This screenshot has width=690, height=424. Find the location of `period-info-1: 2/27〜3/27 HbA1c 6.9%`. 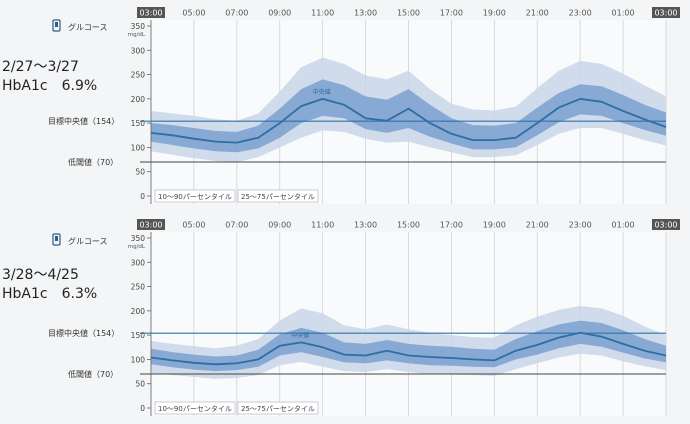

period-info-1: 2/27〜3/27 HbA1c 6.9% is located at coordinates (50, 77).